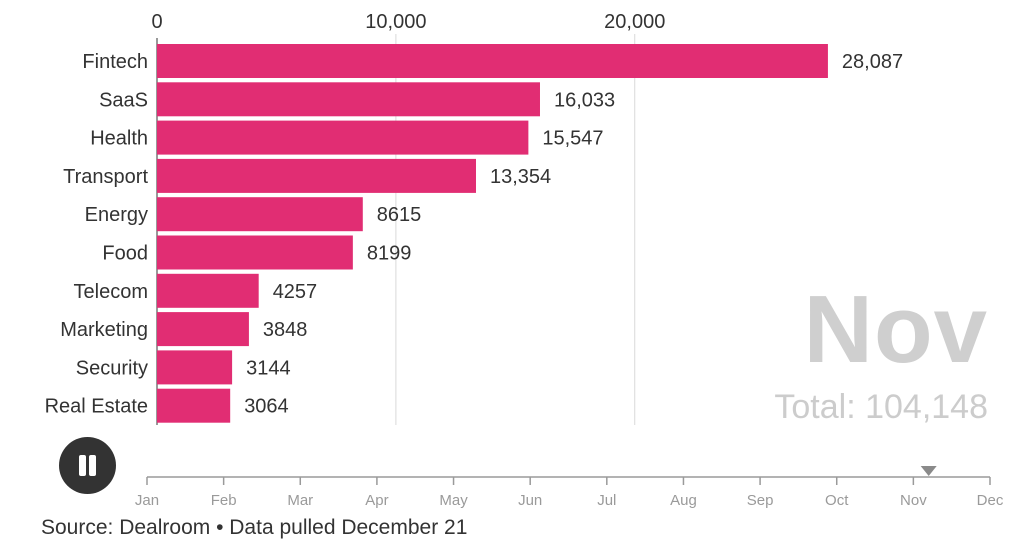  What do you see at coordinates (266, 407) in the screenshot?
I see `value-label: 3064` at bounding box center [266, 407].